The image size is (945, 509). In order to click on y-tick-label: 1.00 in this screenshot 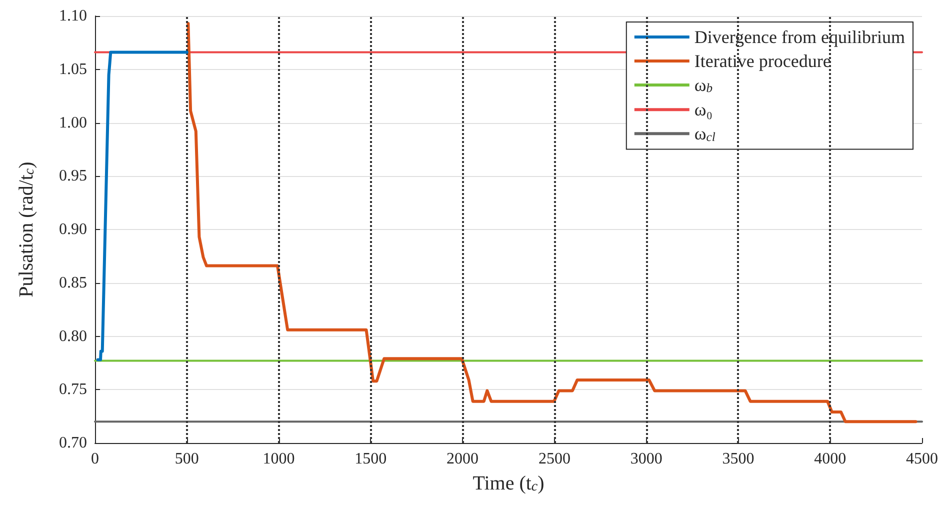, I will do `click(73, 123)`.